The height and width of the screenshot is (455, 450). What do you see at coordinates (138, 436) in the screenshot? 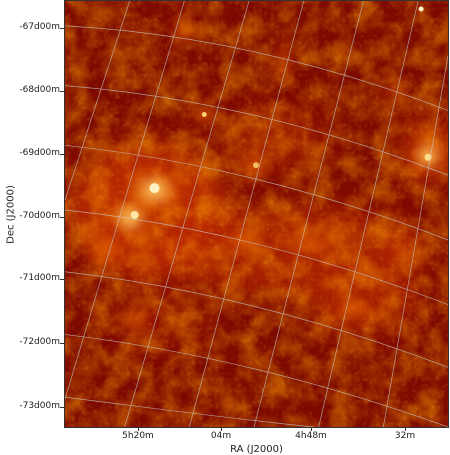
I see `x-tick-label: 5h20m` at bounding box center [138, 436].